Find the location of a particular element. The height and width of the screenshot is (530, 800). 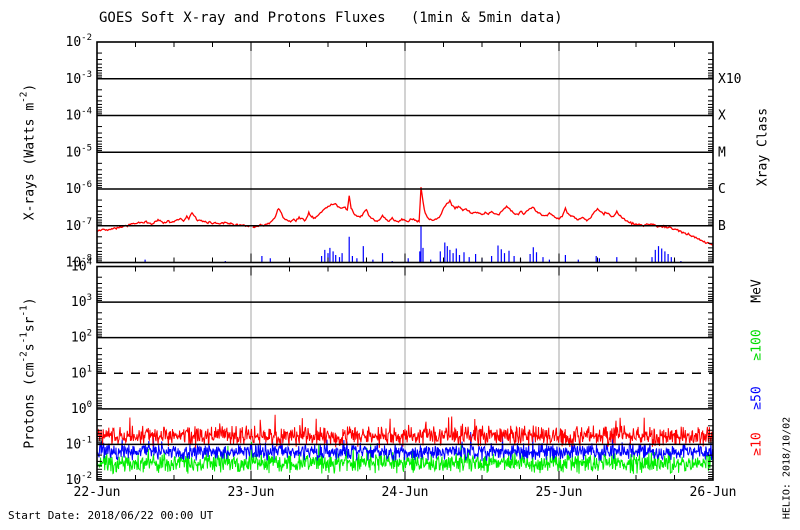

y-tick-label: 10⁻⁵ is located at coordinates (79, 151).